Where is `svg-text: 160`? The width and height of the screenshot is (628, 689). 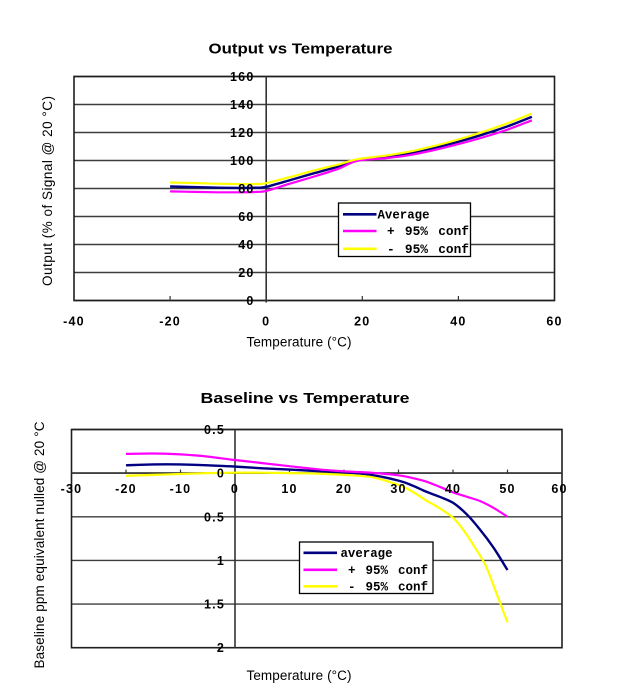
svg-text: 160 is located at coordinates (242, 77).